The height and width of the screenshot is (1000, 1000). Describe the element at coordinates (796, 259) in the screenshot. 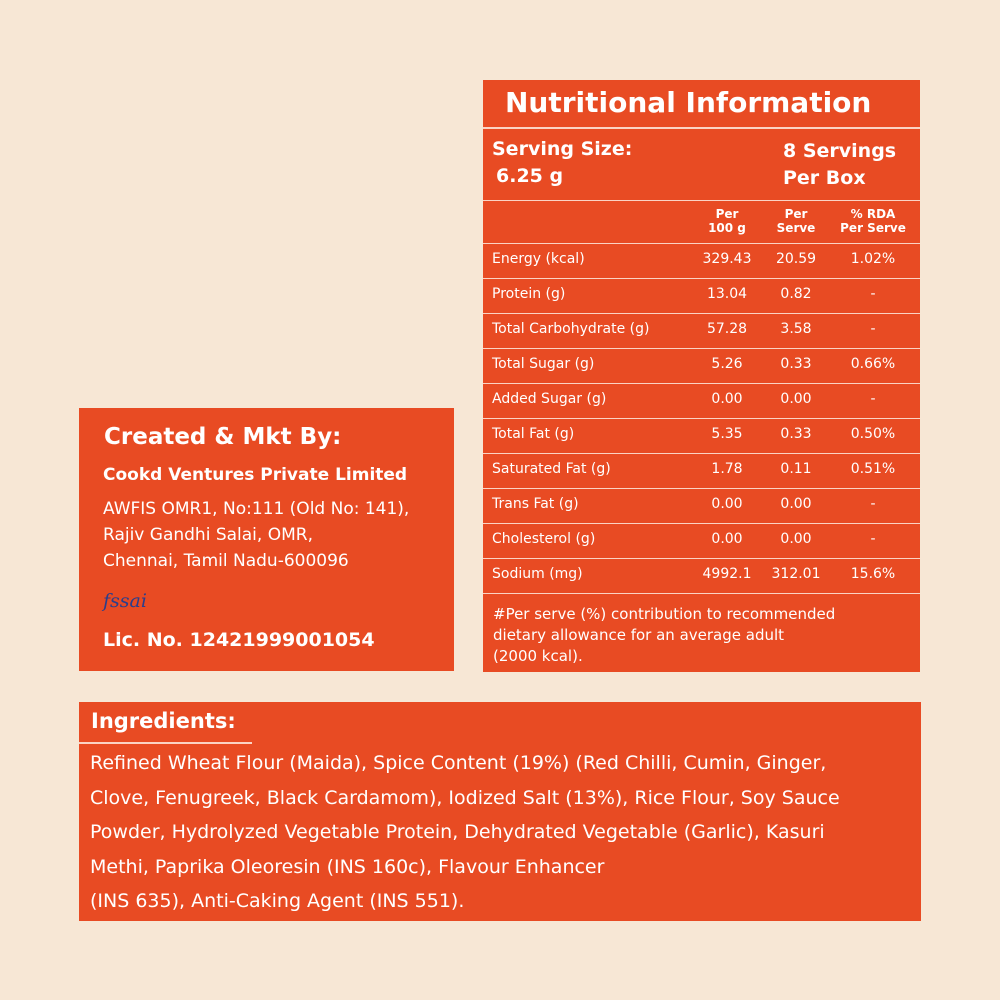

I see `nutrient-value: 20.59` at that location.